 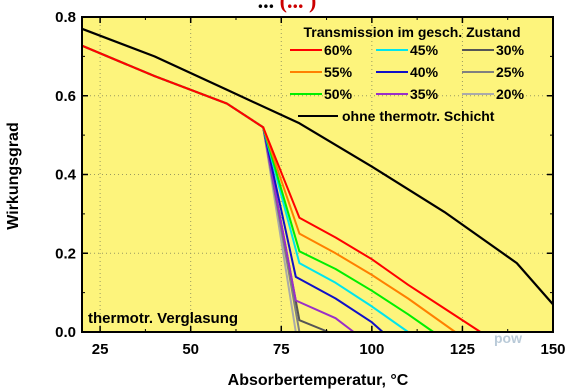 I want to click on x-tick-label: 75, so click(x=281, y=349).